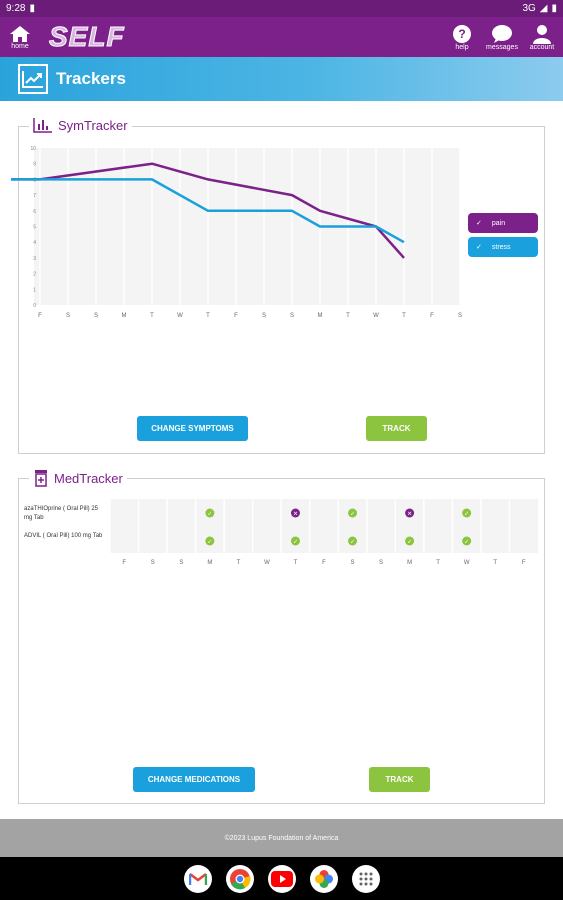 Image resolution: width=563 pixels, height=900 pixels. What do you see at coordinates (34, 196) in the screenshot?
I see `y-tick-label: 7` at bounding box center [34, 196].